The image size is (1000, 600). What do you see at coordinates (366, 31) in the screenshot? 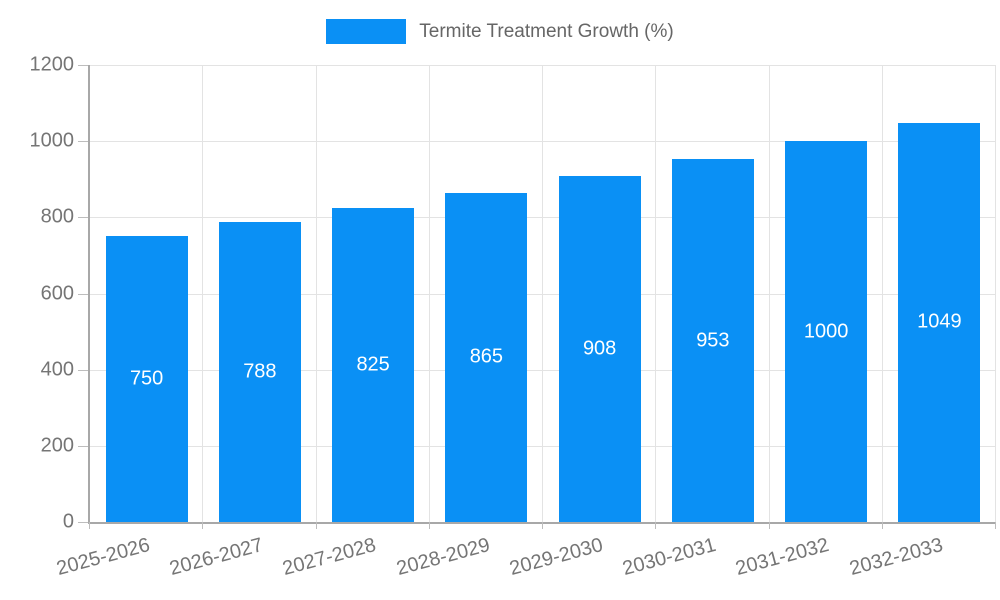
I see `legend-swatch` at bounding box center [366, 31].